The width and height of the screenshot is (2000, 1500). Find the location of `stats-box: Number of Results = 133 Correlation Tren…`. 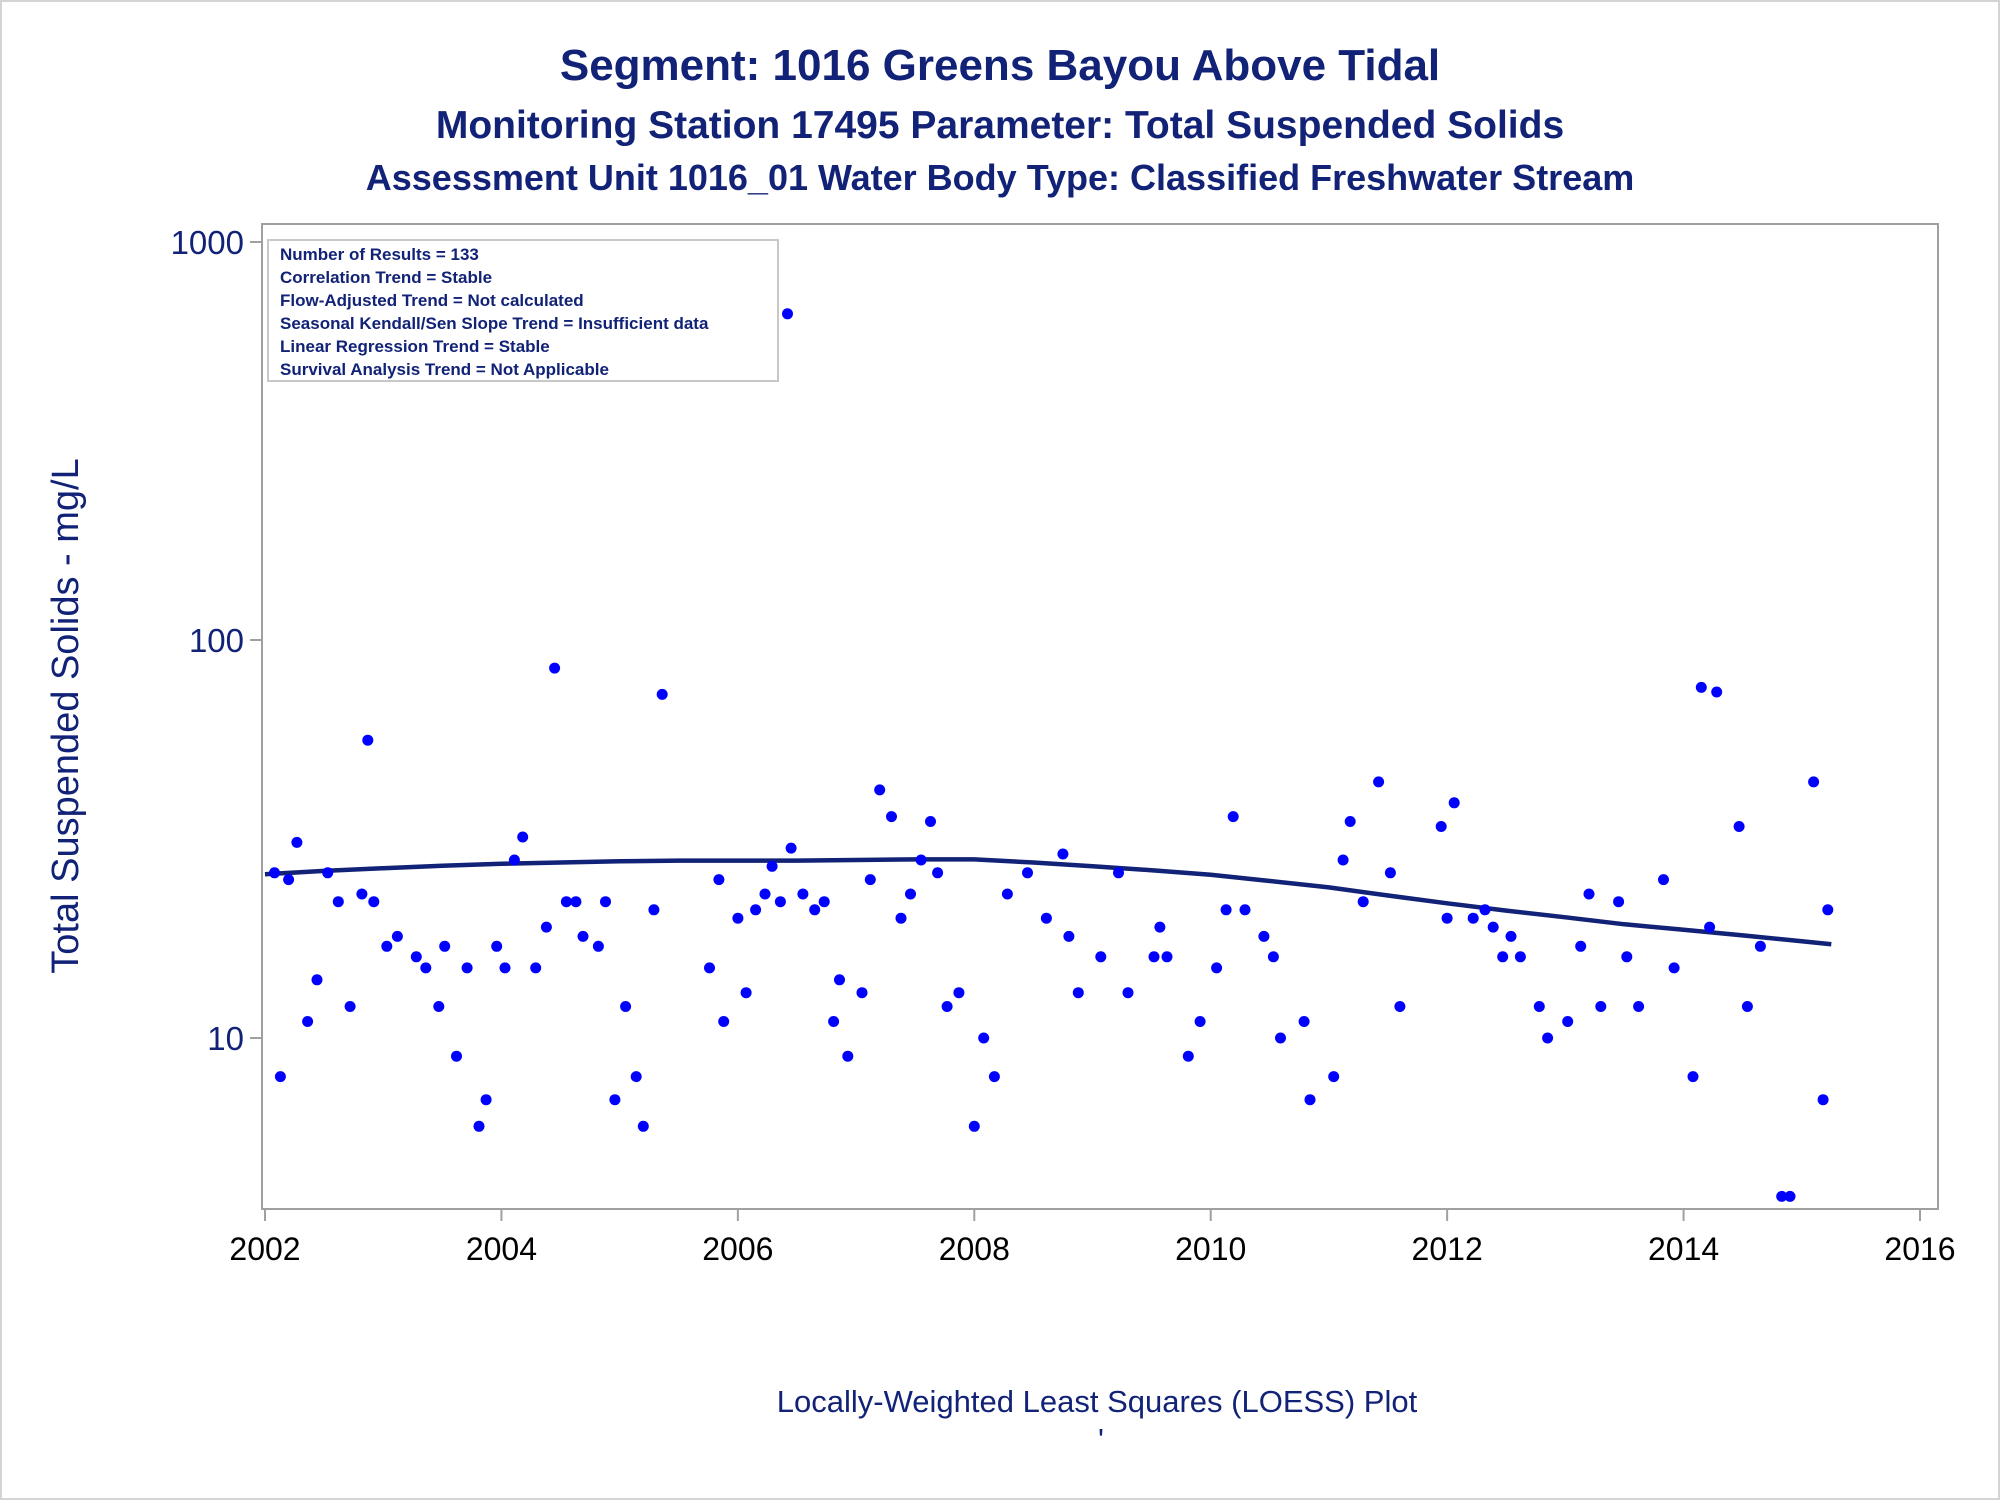

stats-box: Number of Results = 133 Correlation Tren… is located at coordinates (523, 310).